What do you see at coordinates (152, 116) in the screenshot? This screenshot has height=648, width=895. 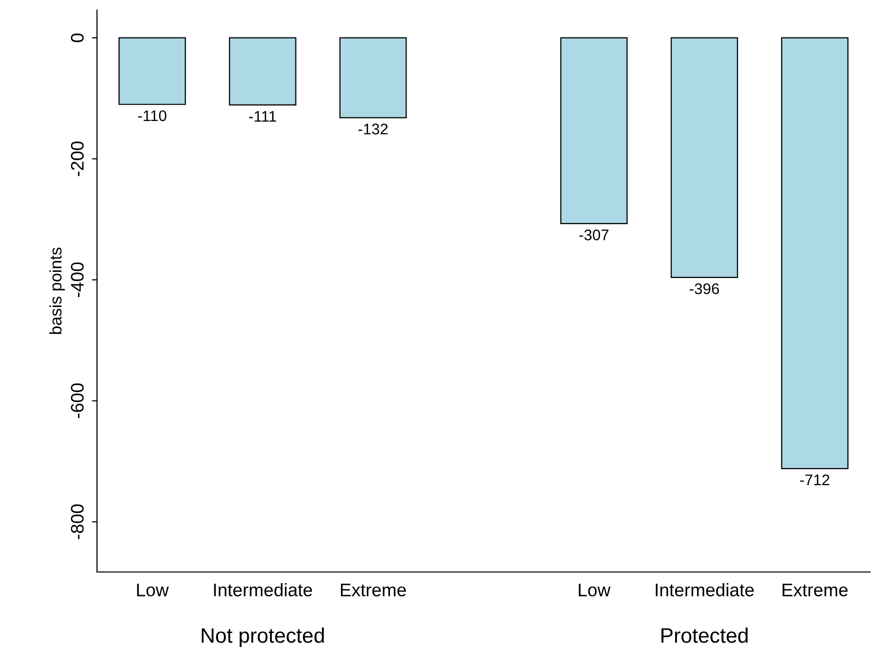 I see `data-label: -110` at bounding box center [152, 116].